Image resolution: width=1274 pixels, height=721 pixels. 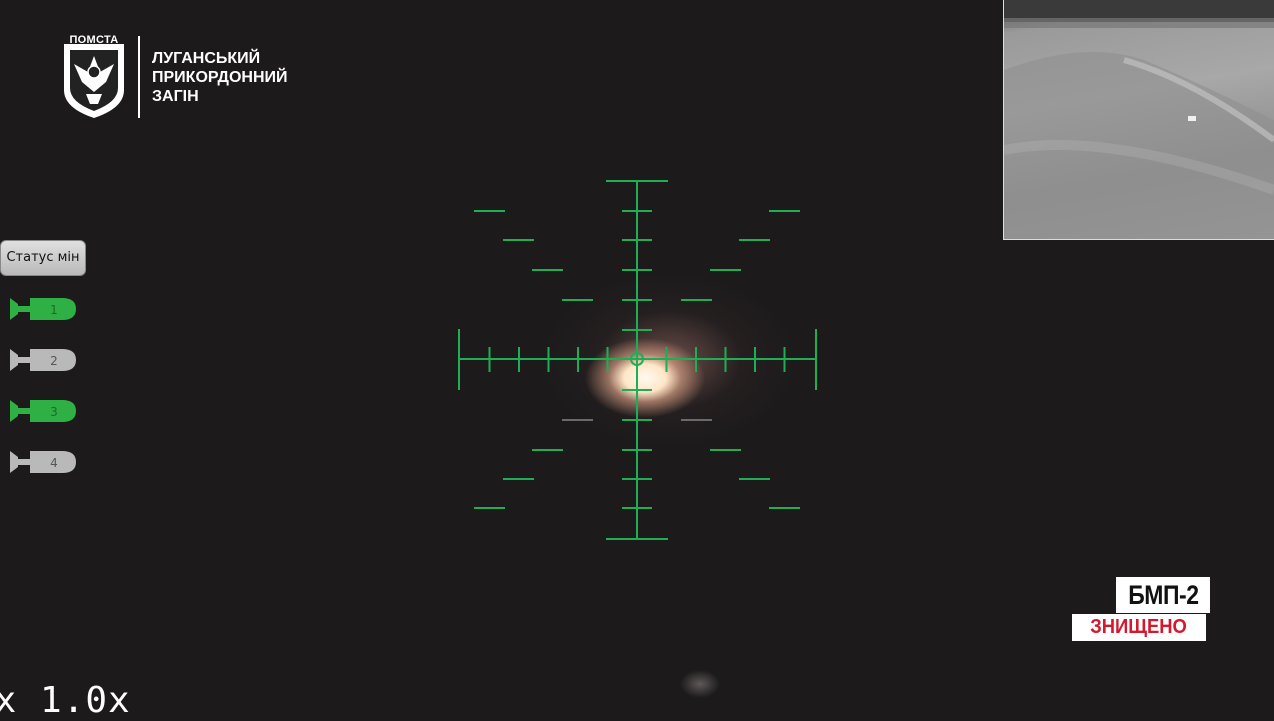 I want to click on unit-logo: ПОМСТА ЛУГАНСЬКИЙ ПРИКОРДОННИЙ ЗАГІН, so click(x=182, y=77).